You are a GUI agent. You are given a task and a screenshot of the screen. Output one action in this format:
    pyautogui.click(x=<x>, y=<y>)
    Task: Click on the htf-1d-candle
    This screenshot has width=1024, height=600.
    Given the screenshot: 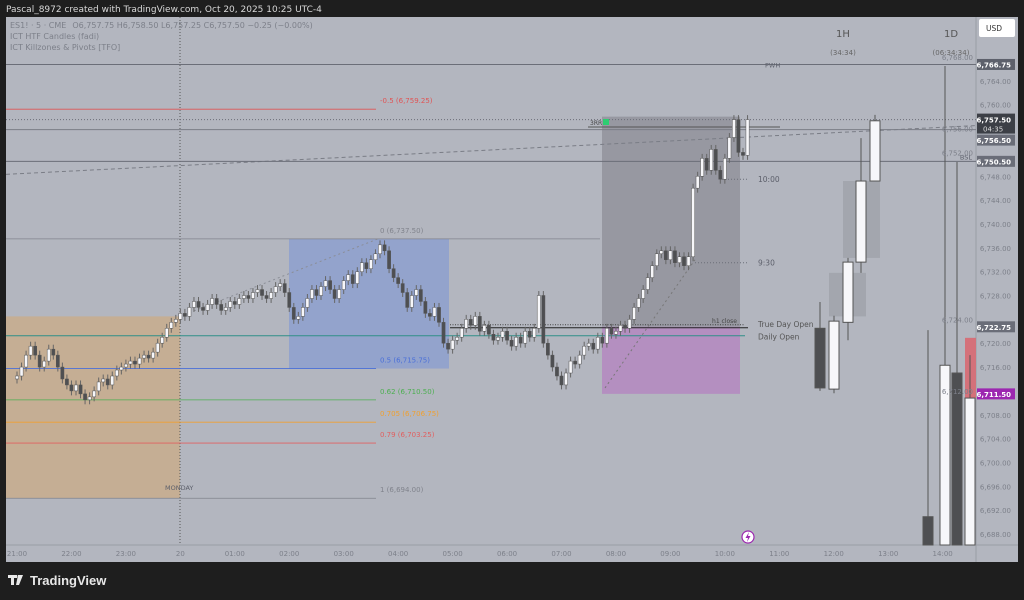 What is the action you would take?
    pyautogui.click(x=957, y=459)
    